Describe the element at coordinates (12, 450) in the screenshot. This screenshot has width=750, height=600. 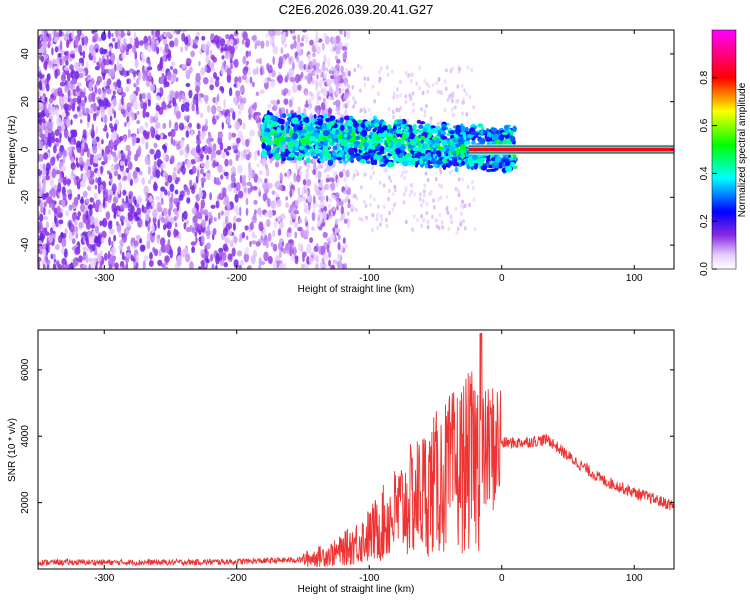
I see `snr-y-label: SNR (10 * v/v)` at that location.